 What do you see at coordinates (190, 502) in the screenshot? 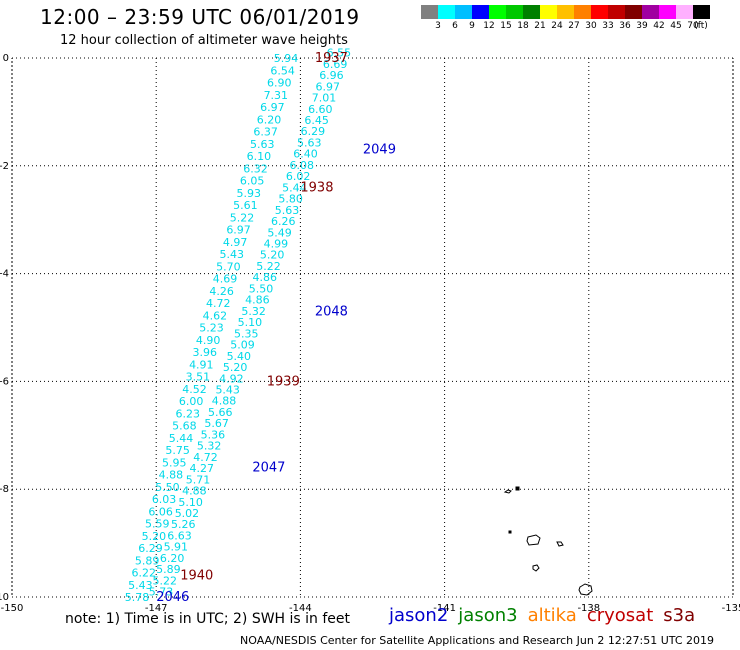
I see `wave-height-value: 5.10` at bounding box center [190, 502].